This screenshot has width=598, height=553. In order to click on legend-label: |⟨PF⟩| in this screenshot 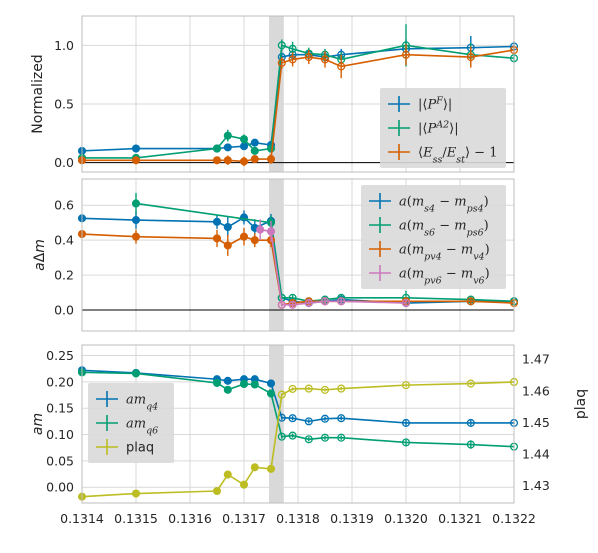, I will do `click(435, 104)`.